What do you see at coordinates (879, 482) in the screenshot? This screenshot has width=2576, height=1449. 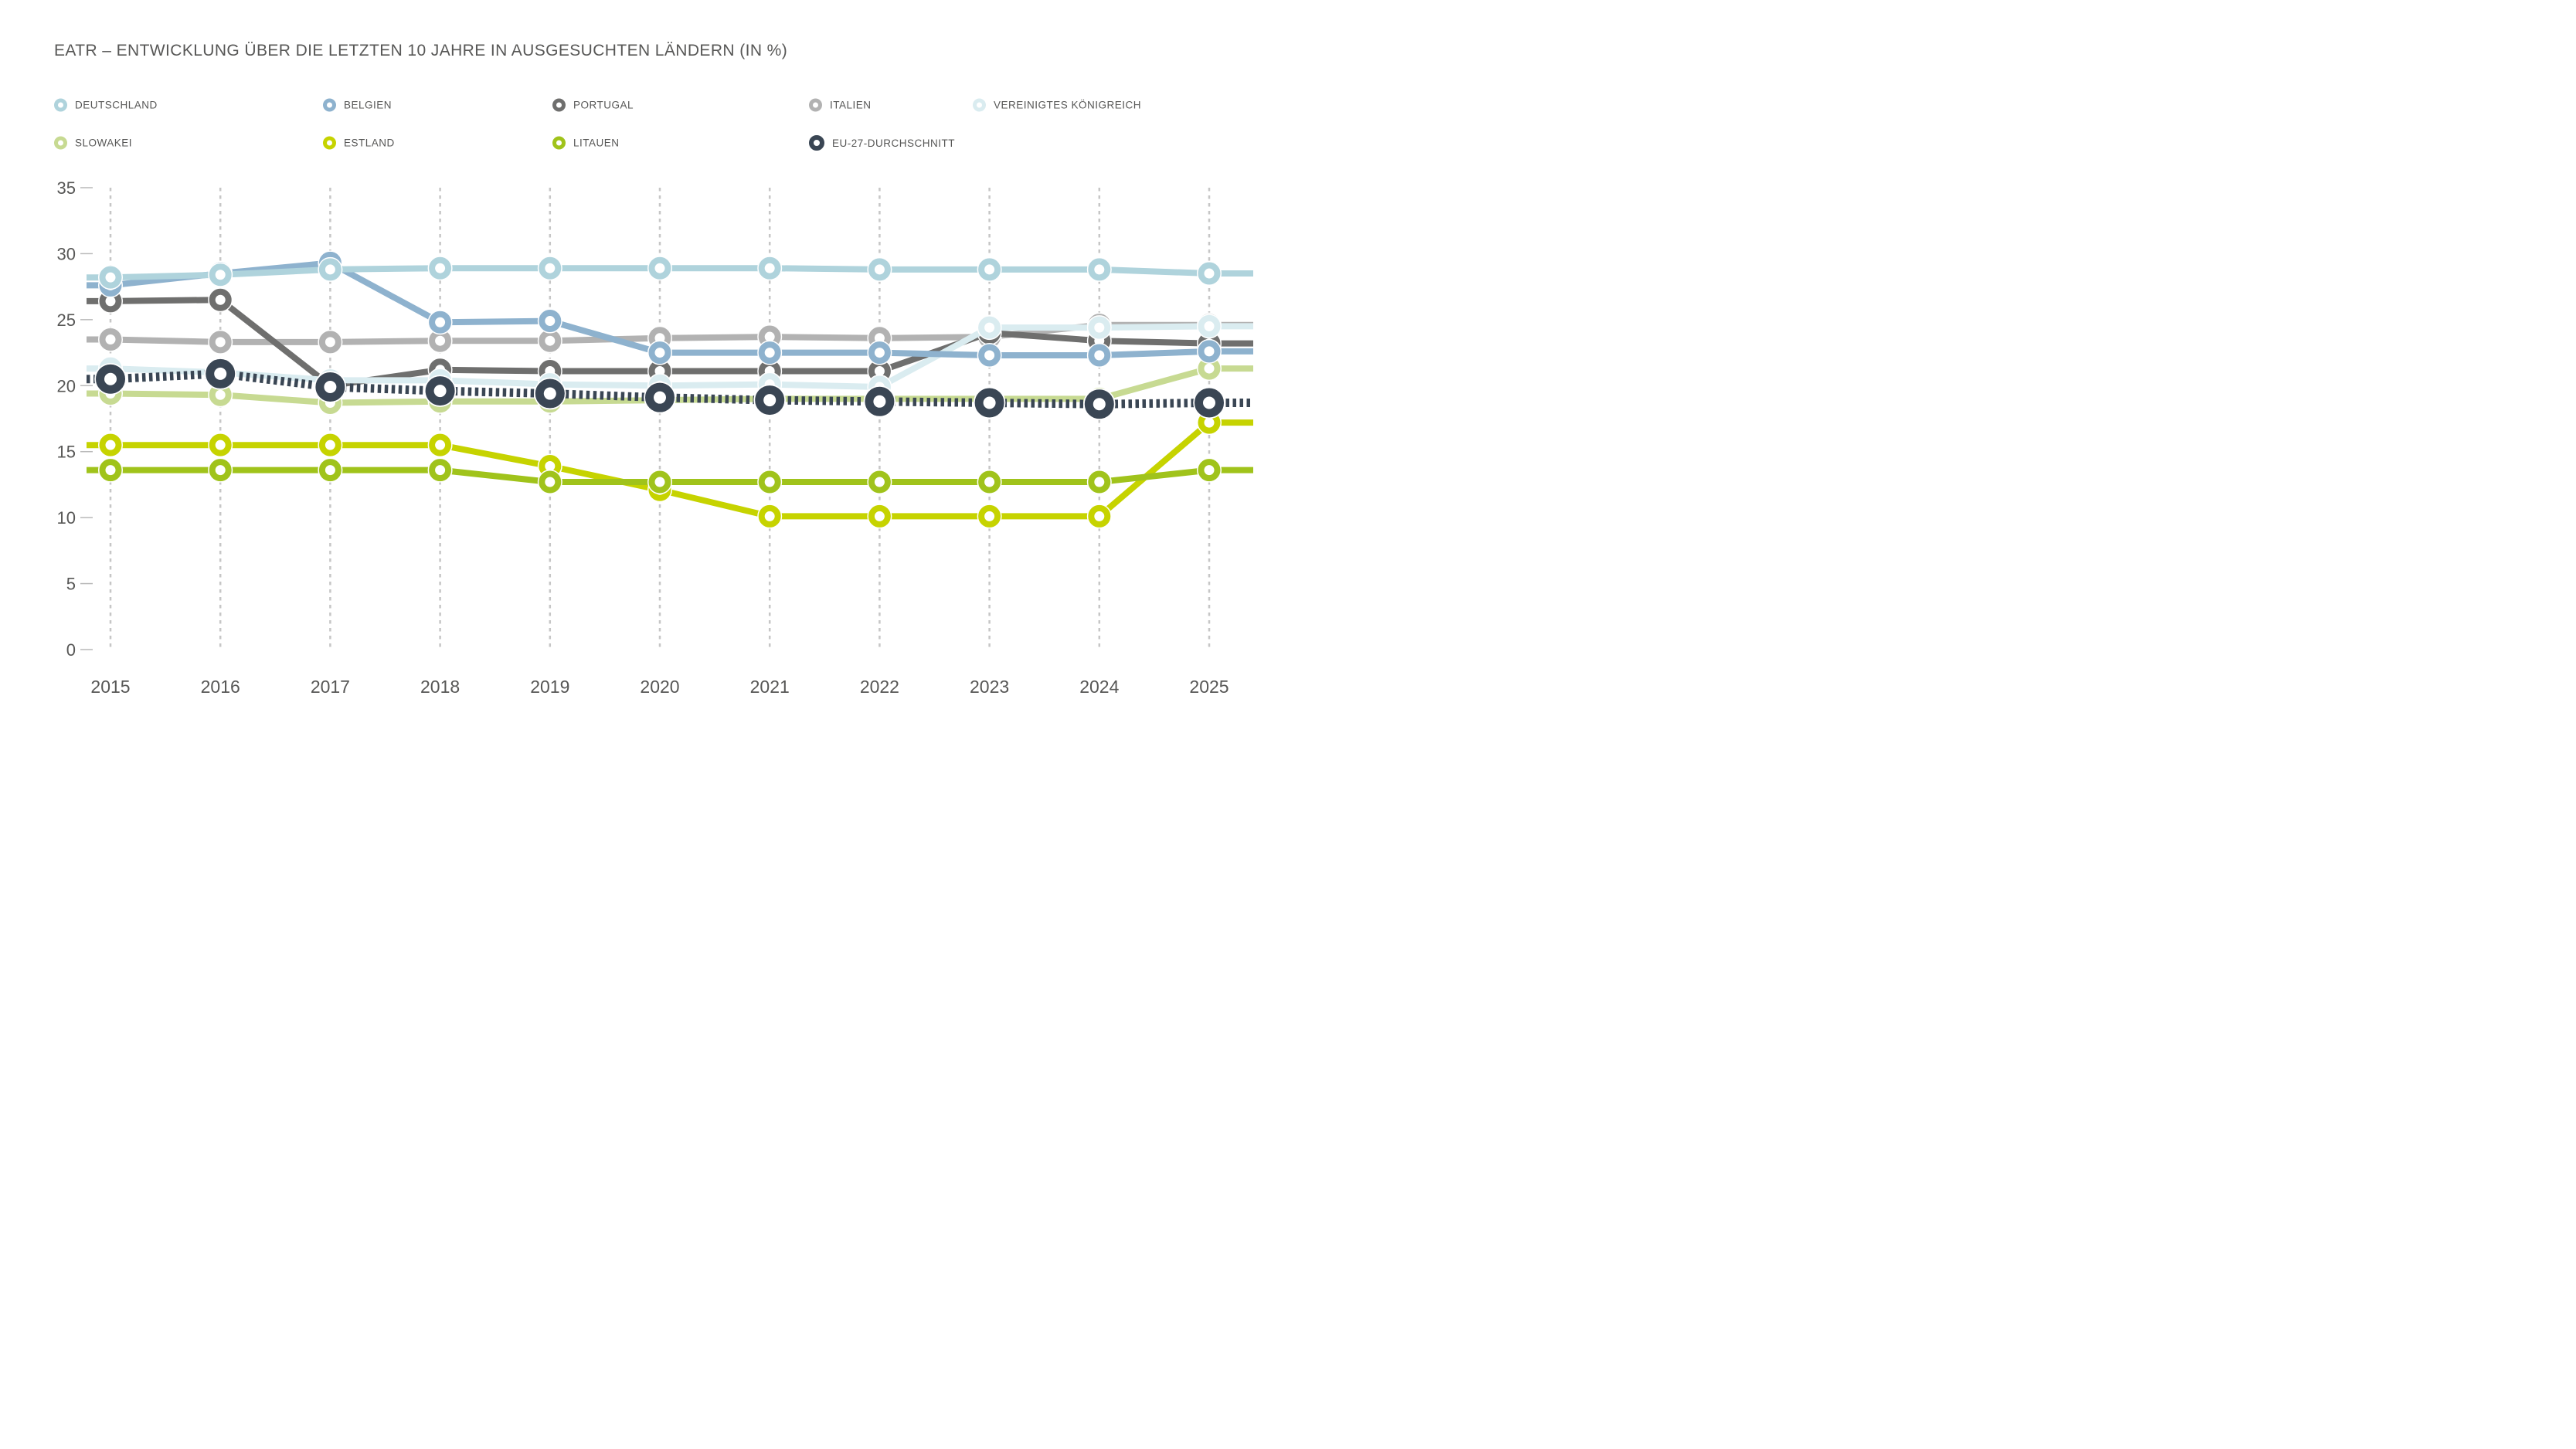 I see `marker-litauen-2022` at bounding box center [879, 482].